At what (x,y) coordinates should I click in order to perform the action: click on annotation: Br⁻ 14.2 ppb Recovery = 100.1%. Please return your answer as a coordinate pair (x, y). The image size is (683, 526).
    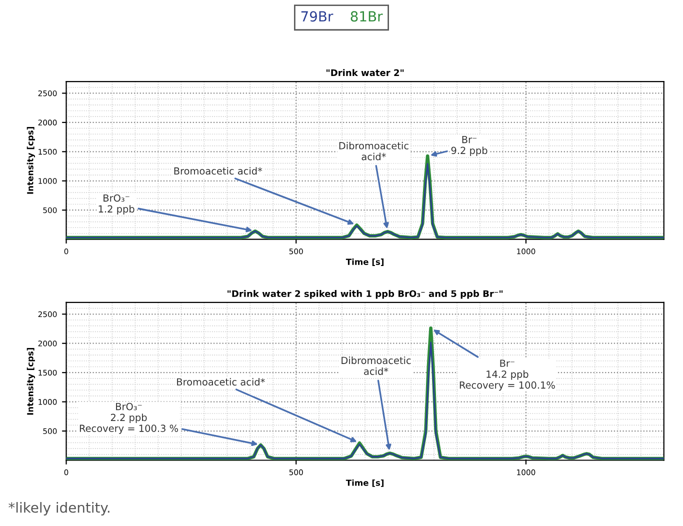
    Looking at the image, I should click on (507, 375).